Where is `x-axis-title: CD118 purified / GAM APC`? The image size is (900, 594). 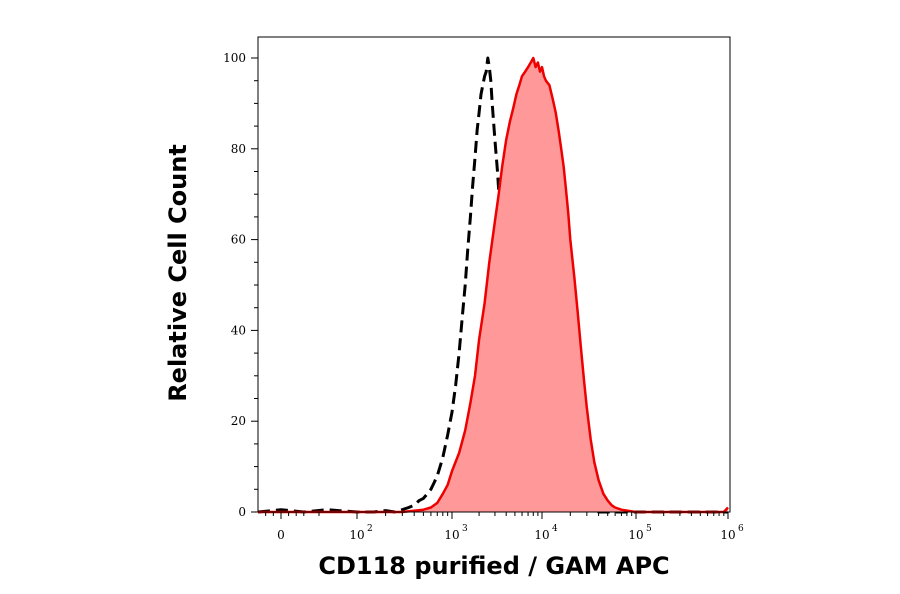 x-axis-title: CD118 purified / GAM APC is located at coordinates (493, 566).